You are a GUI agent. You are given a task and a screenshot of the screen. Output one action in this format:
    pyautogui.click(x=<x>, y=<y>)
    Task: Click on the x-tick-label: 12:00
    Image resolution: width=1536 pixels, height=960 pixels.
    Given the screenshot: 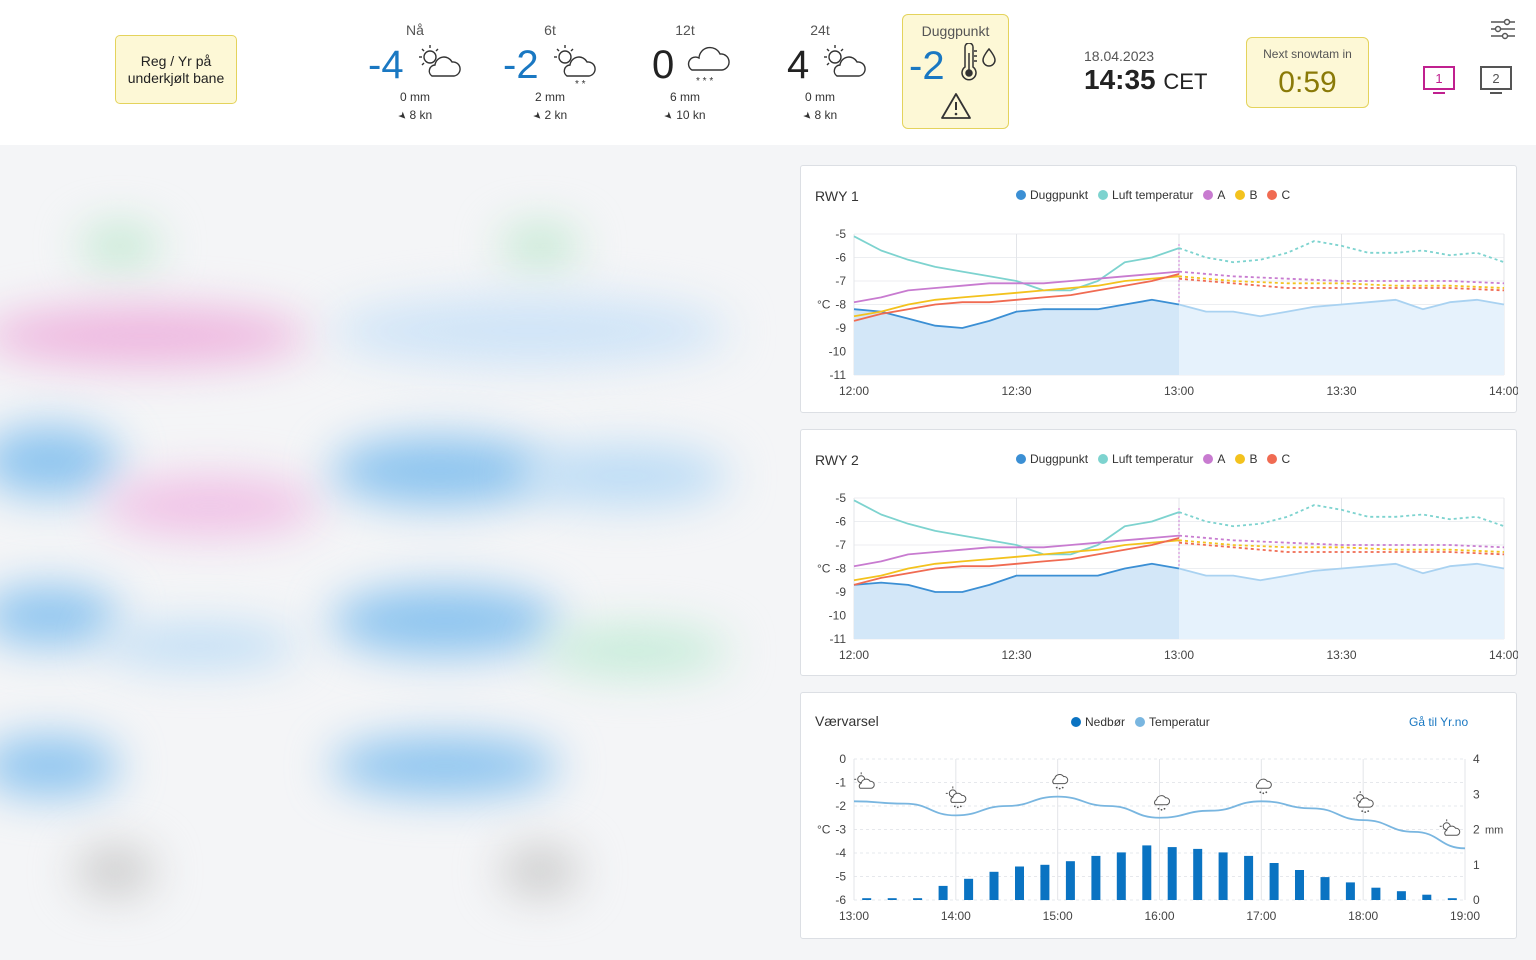 What is the action you would take?
    pyautogui.click(x=854, y=391)
    